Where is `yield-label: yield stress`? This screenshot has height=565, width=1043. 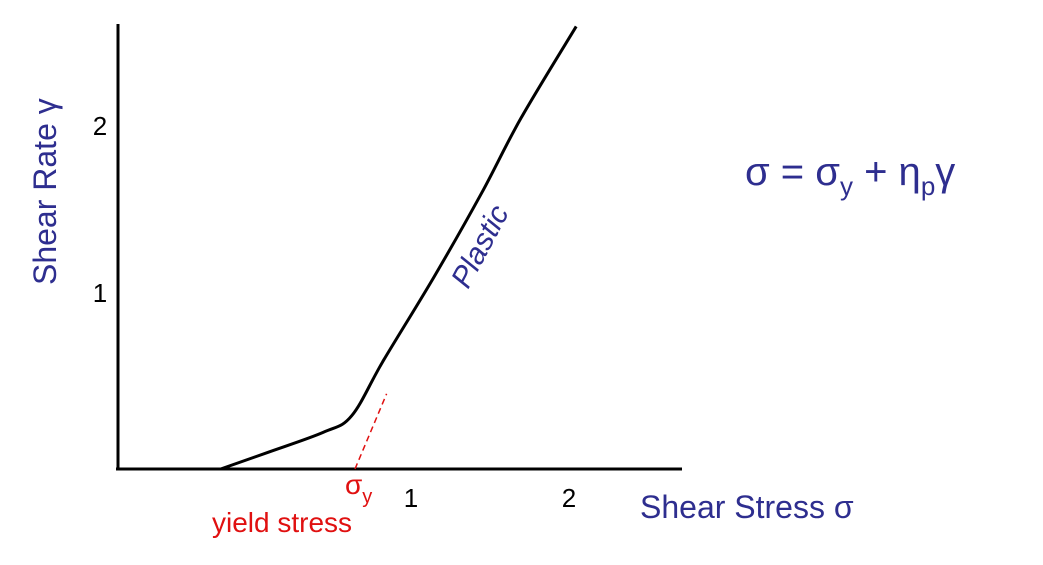
yield-label: yield stress is located at coordinates (282, 522).